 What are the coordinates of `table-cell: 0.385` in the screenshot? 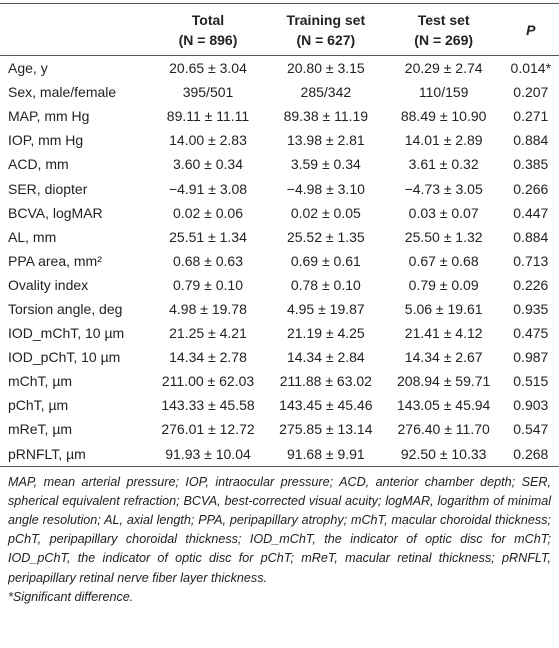 It's located at (531, 164).